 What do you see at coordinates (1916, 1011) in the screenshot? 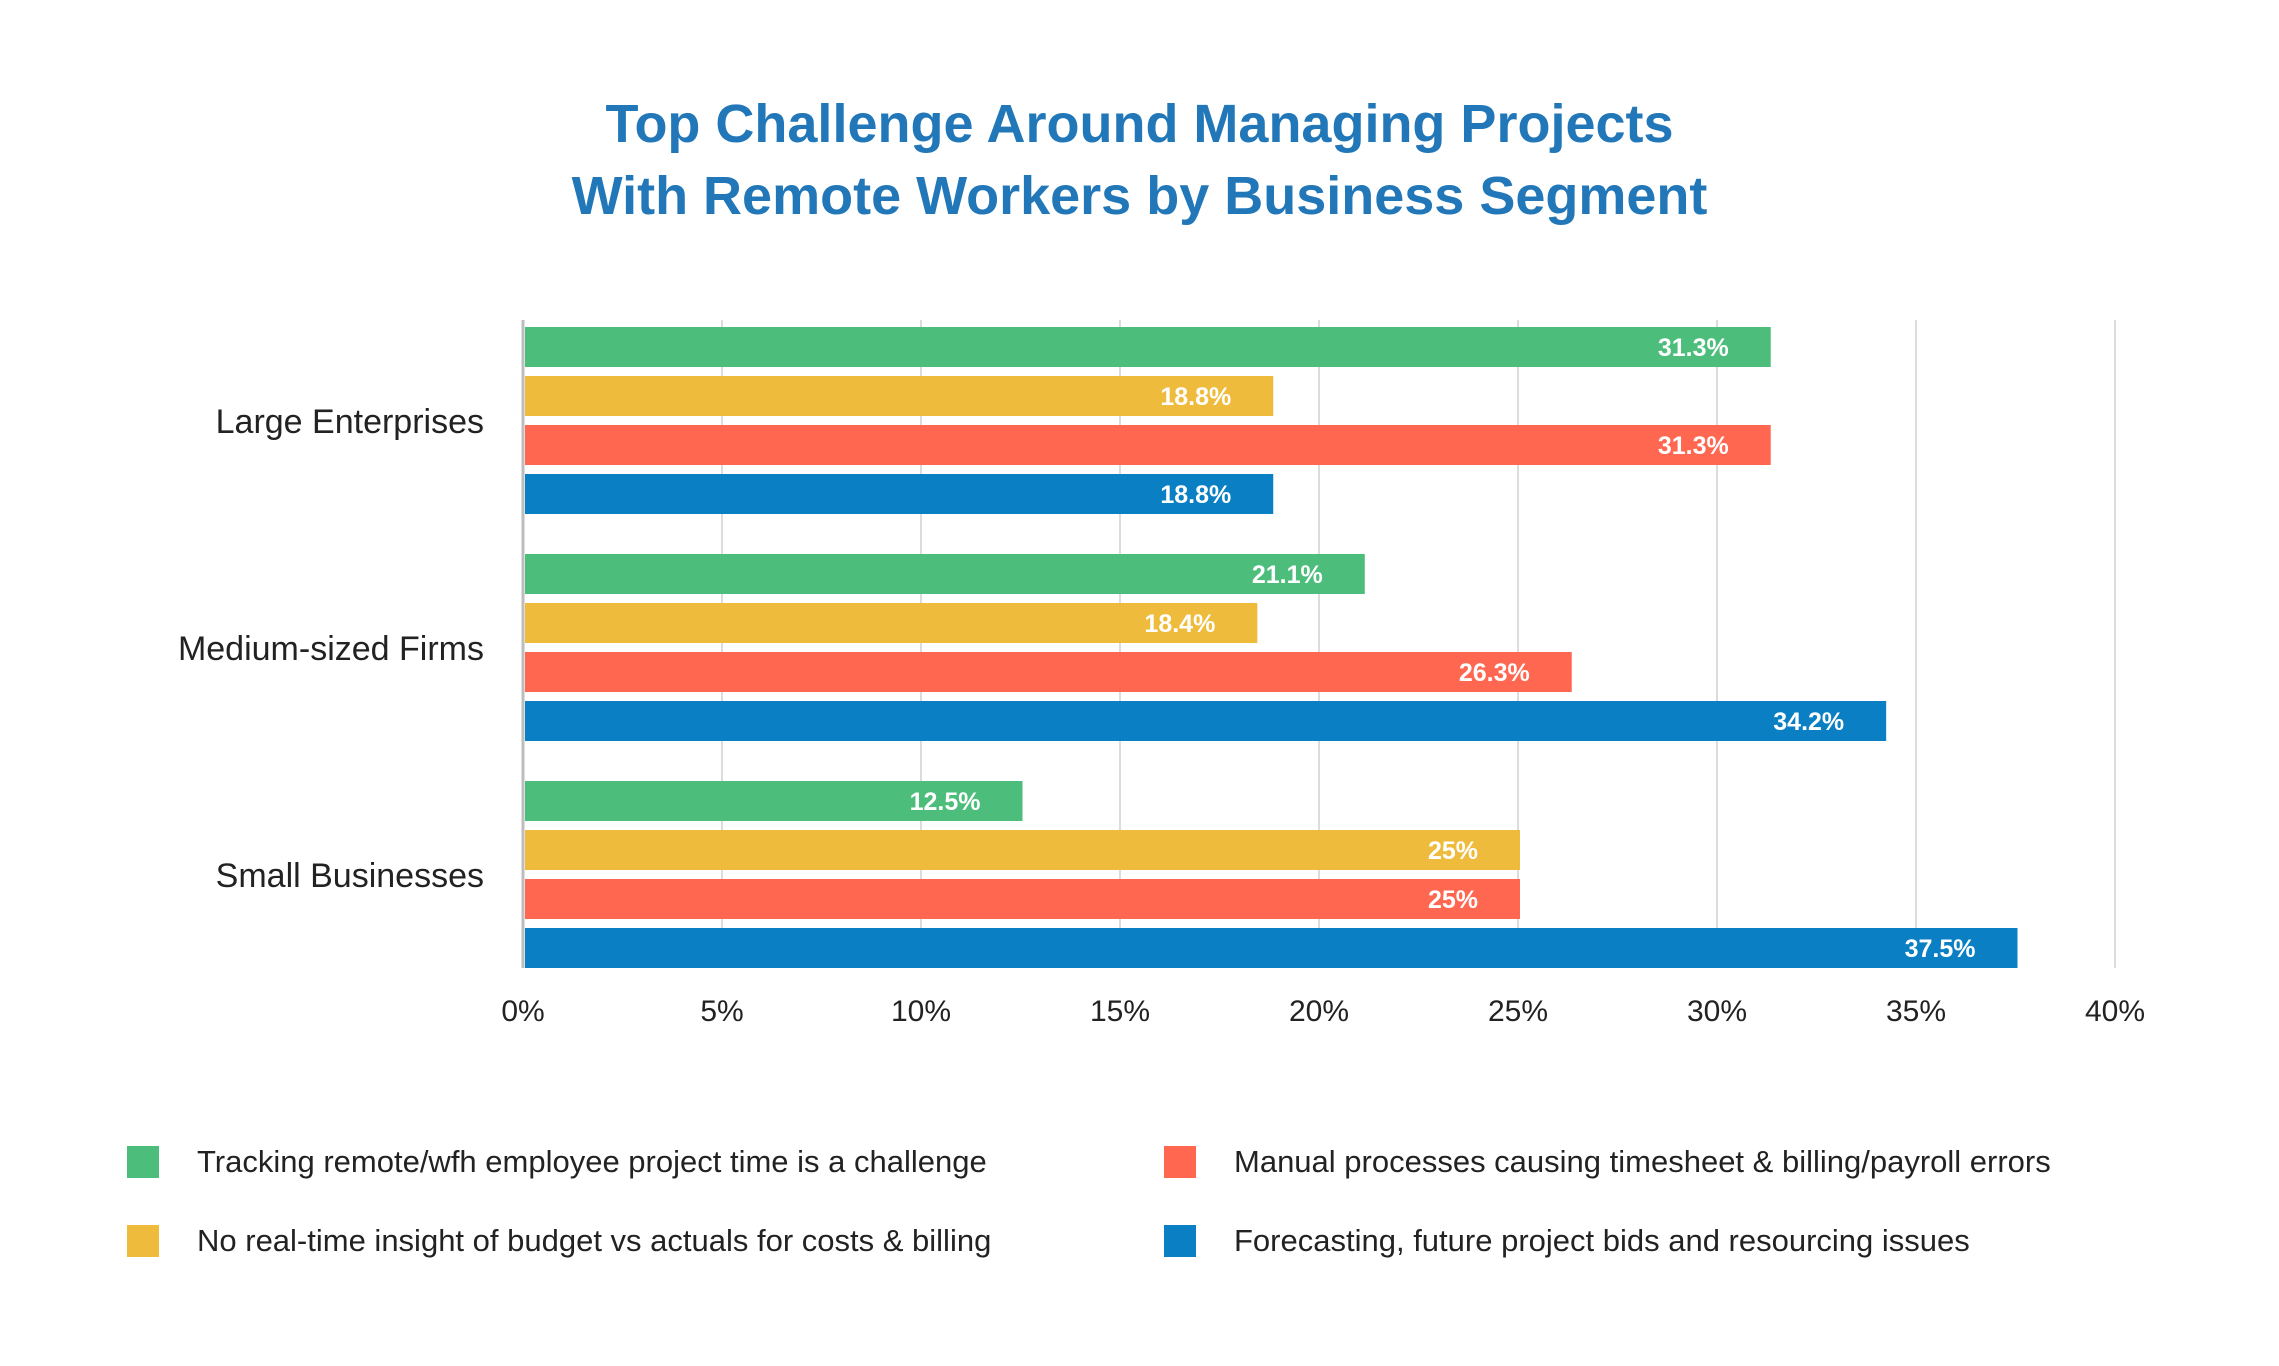
I see `x-tick-label: 35%` at bounding box center [1916, 1011].